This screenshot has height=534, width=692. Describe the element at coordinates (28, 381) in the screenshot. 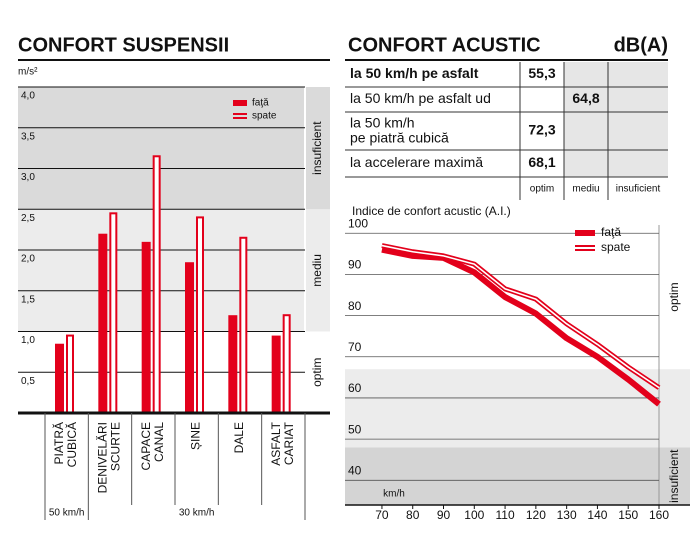

I see `y-tick-label: 0,5` at that location.